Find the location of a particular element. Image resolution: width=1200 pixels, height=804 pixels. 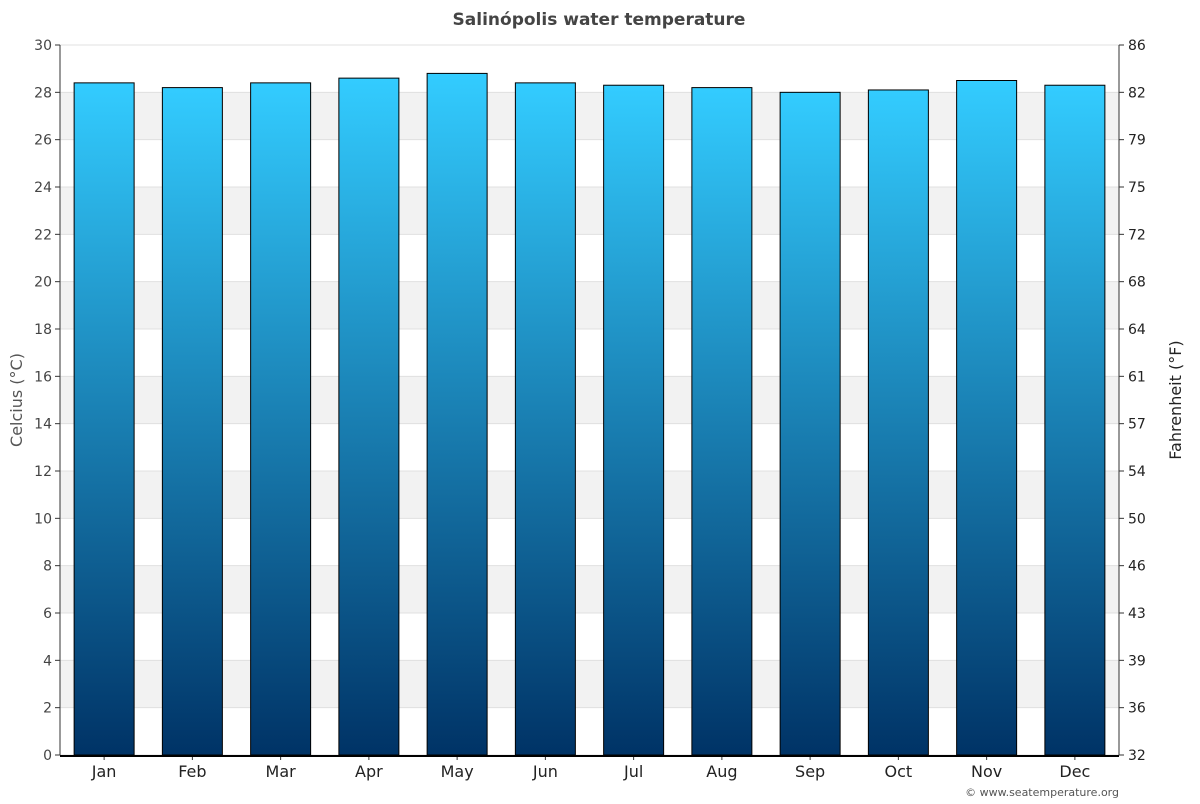

bar-jul is located at coordinates (634, 420).